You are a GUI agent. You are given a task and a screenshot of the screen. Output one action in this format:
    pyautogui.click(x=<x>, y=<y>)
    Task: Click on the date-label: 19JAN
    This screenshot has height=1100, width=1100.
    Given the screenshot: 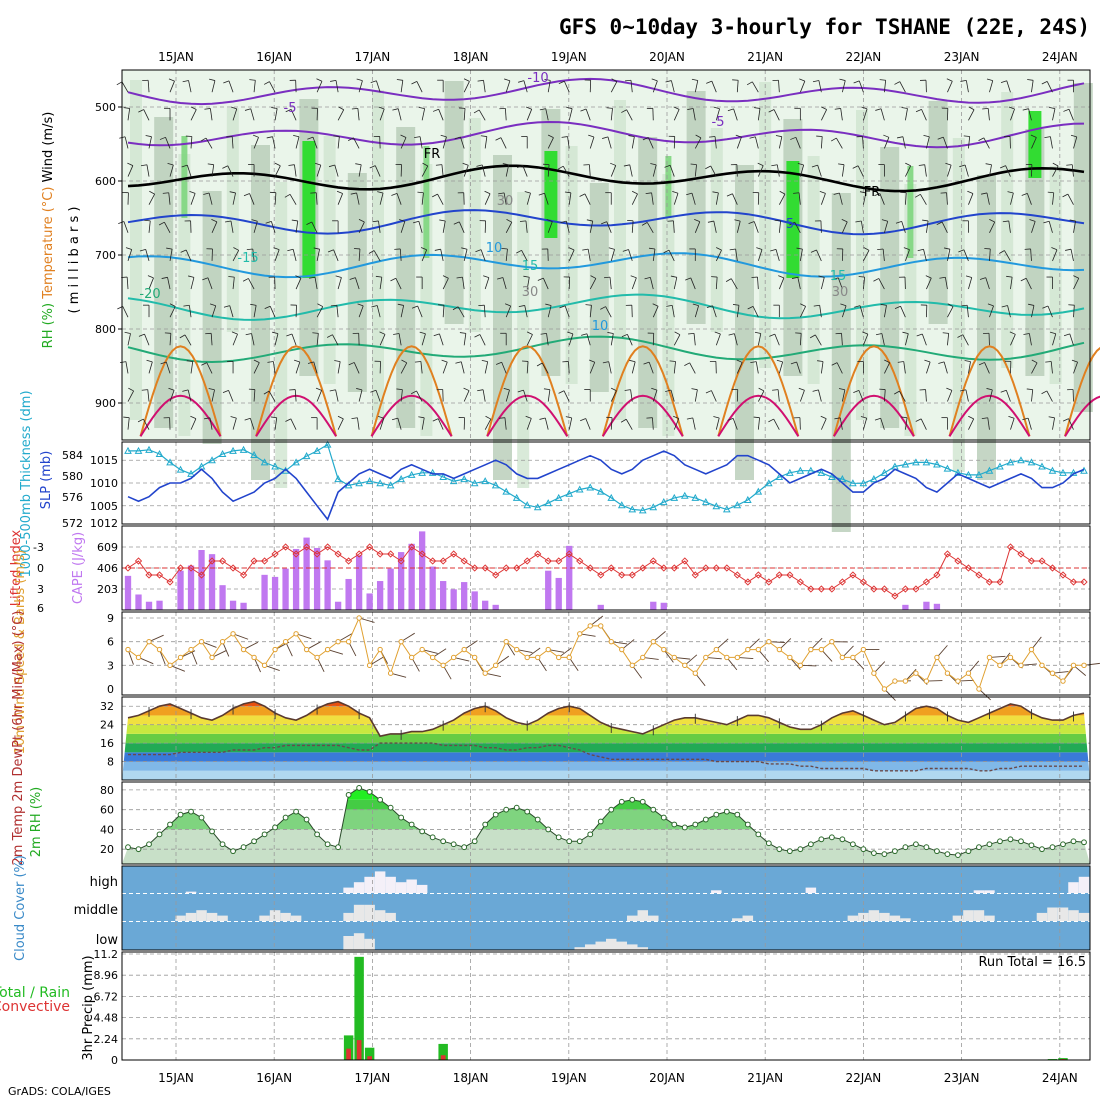 What is the action you would take?
    pyautogui.click(x=569, y=57)
    